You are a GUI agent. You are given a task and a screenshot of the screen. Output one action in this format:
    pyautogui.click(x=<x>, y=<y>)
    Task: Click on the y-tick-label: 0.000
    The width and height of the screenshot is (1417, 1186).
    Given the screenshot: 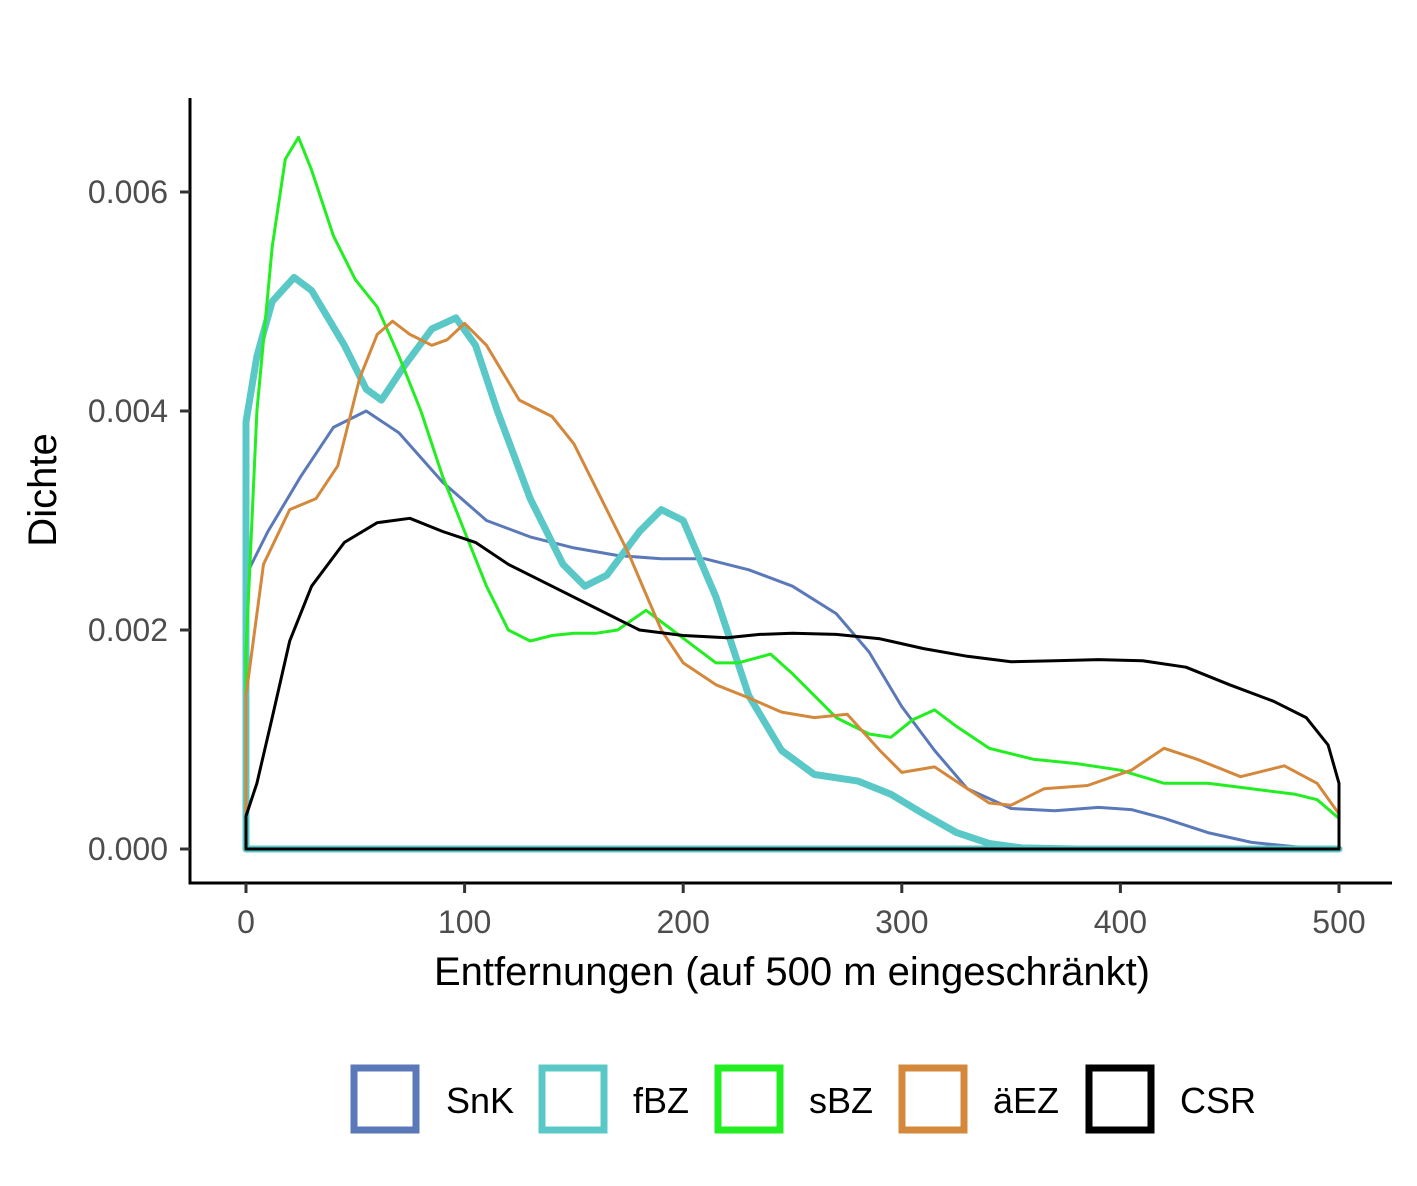 What is the action you would take?
    pyautogui.click(x=128, y=849)
    